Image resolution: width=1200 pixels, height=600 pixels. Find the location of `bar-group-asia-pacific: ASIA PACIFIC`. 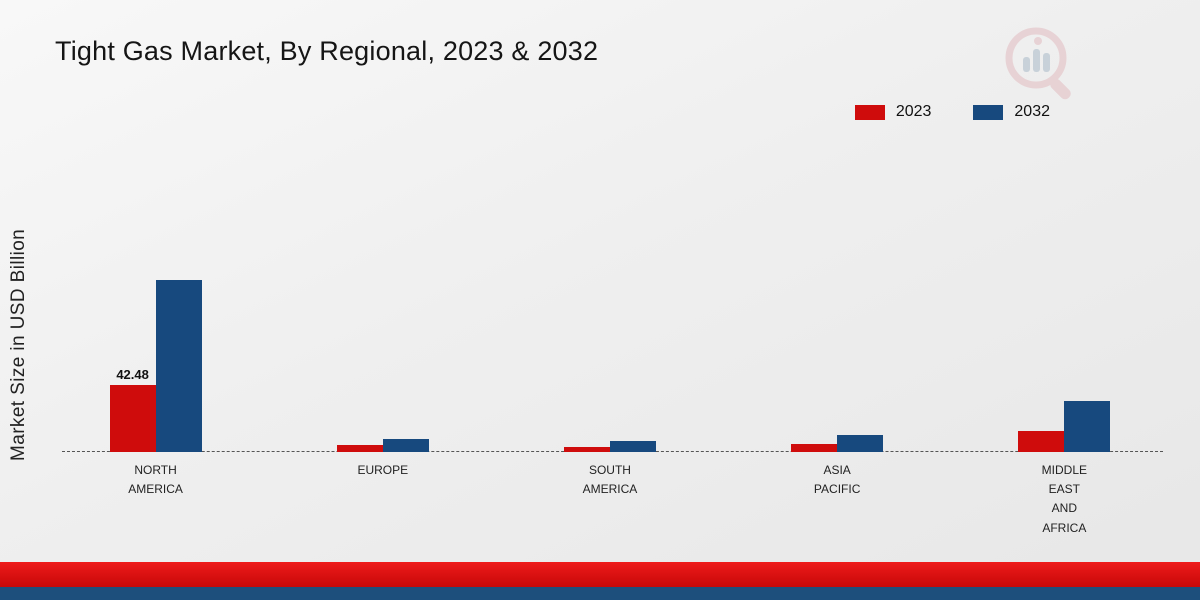

bar-group-asia-pacific: ASIA PACIFIC is located at coordinates (837, 465).